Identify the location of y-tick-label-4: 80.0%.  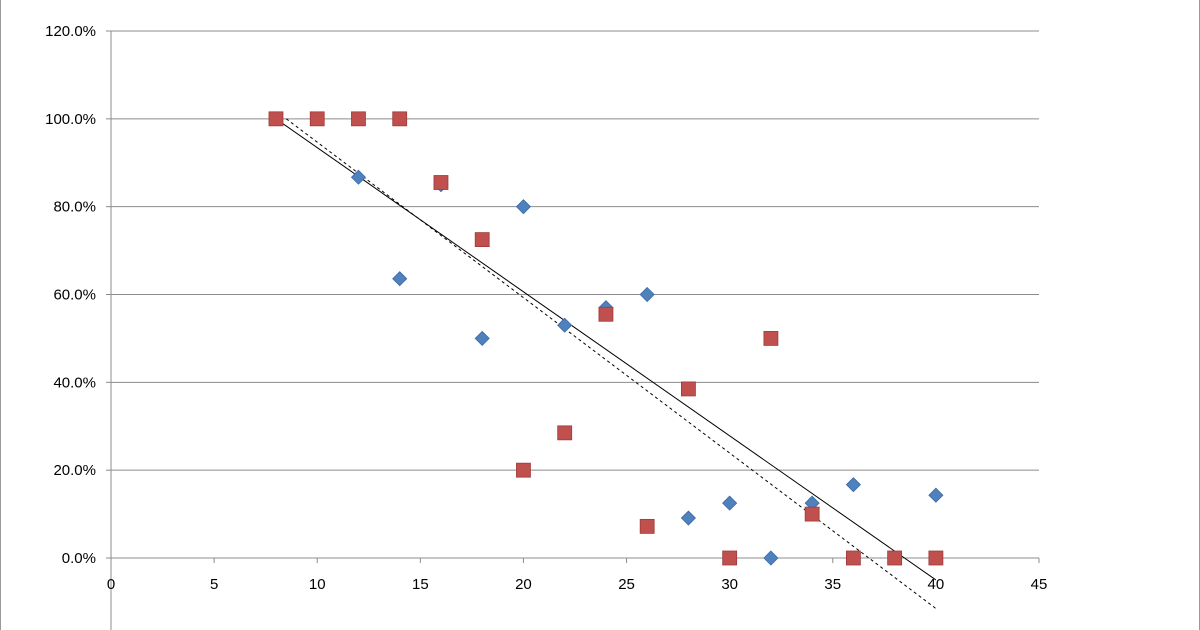
(74, 207).